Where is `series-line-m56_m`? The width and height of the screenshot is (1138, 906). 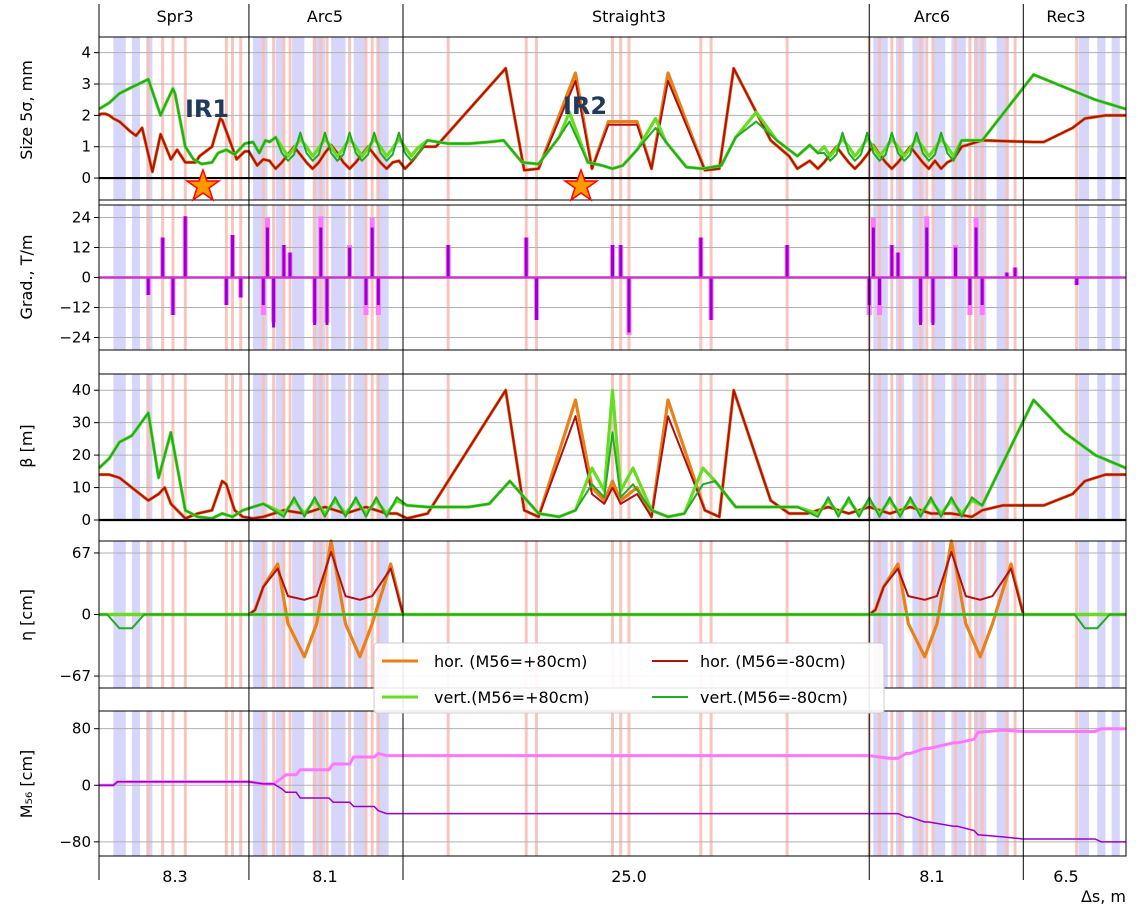 series-line-m56_m is located at coordinates (612, 811).